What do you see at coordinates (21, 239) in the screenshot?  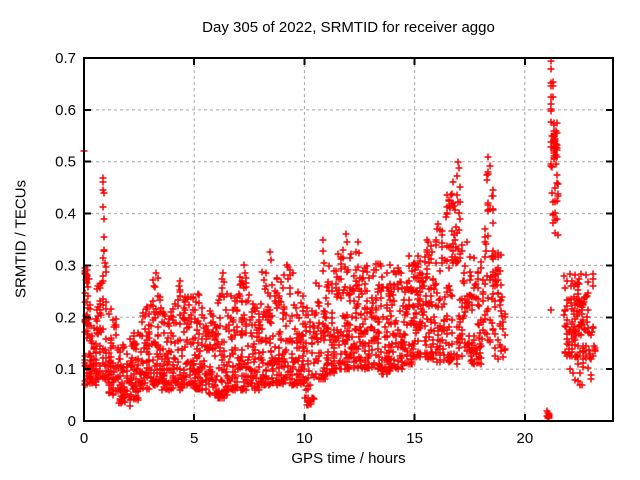 I see `y-axis-label: SRMTID / TECUs` at bounding box center [21, 239].